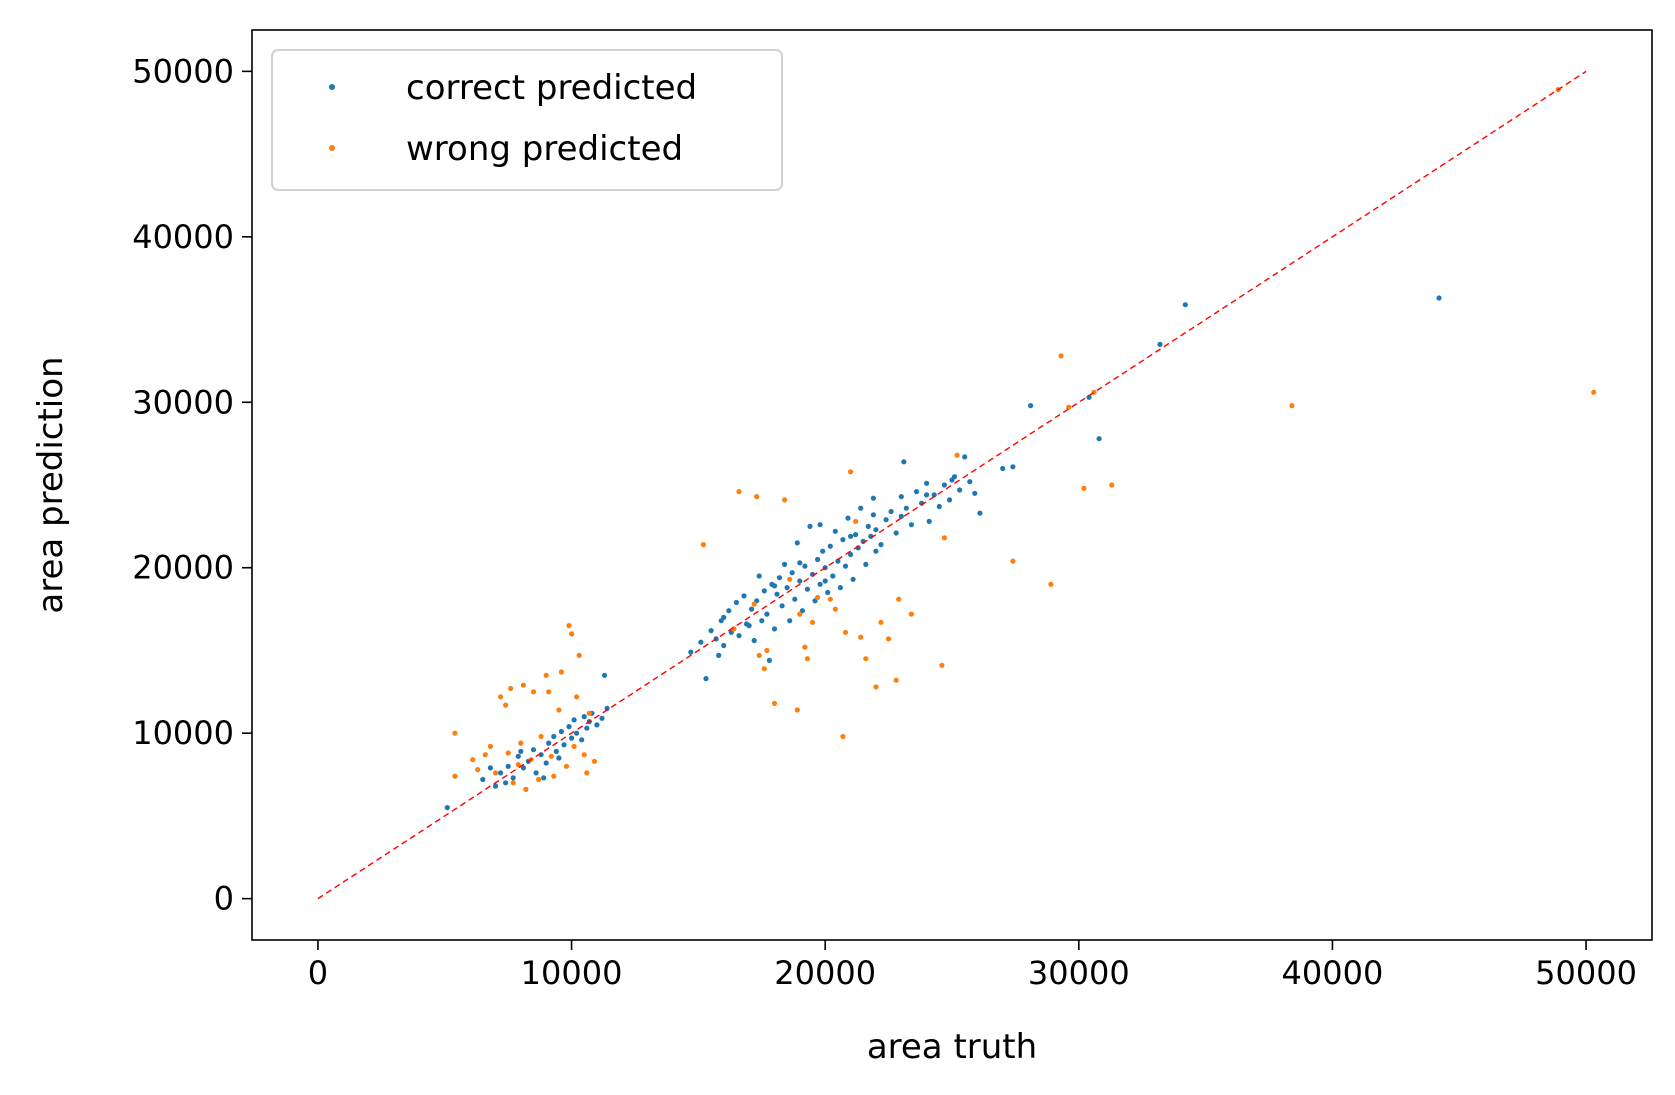 Image resolution: width=1675 pixels, height=1095 pixels. I want to click on legend-marker, so click(332, 148).